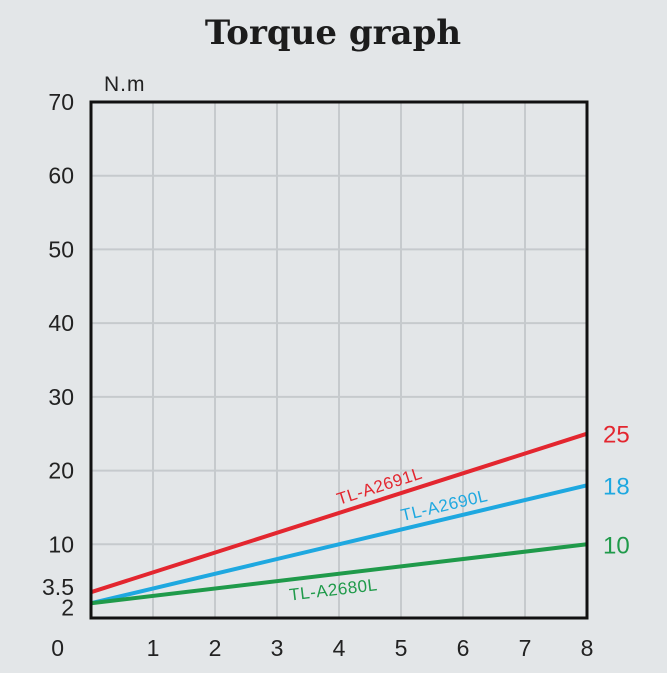 The width and height of the screenshot is (667, 673). I want to click on series-line-tl-a2680l, so click(339, 574).